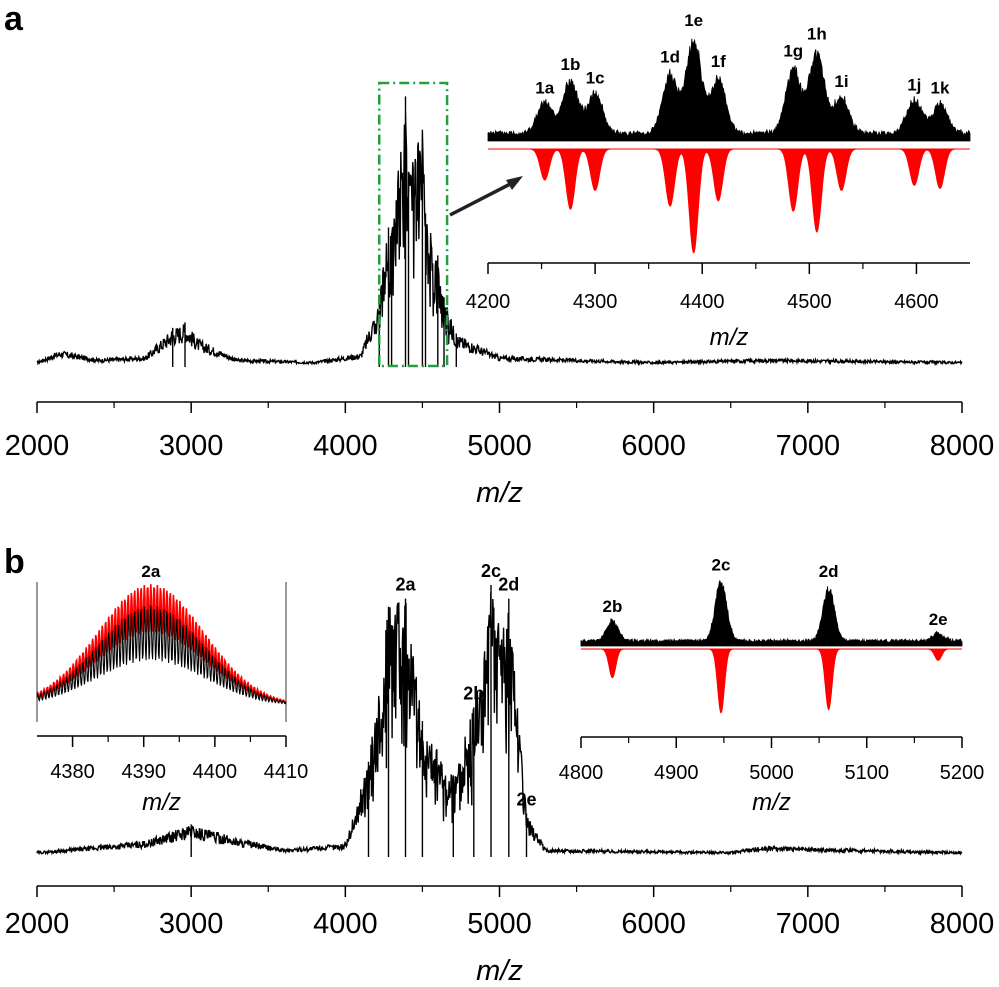 The width and height of the screenshot is (999, 987). I want to click on a-inset-x-tick-label: 4300, so click(595, 302).